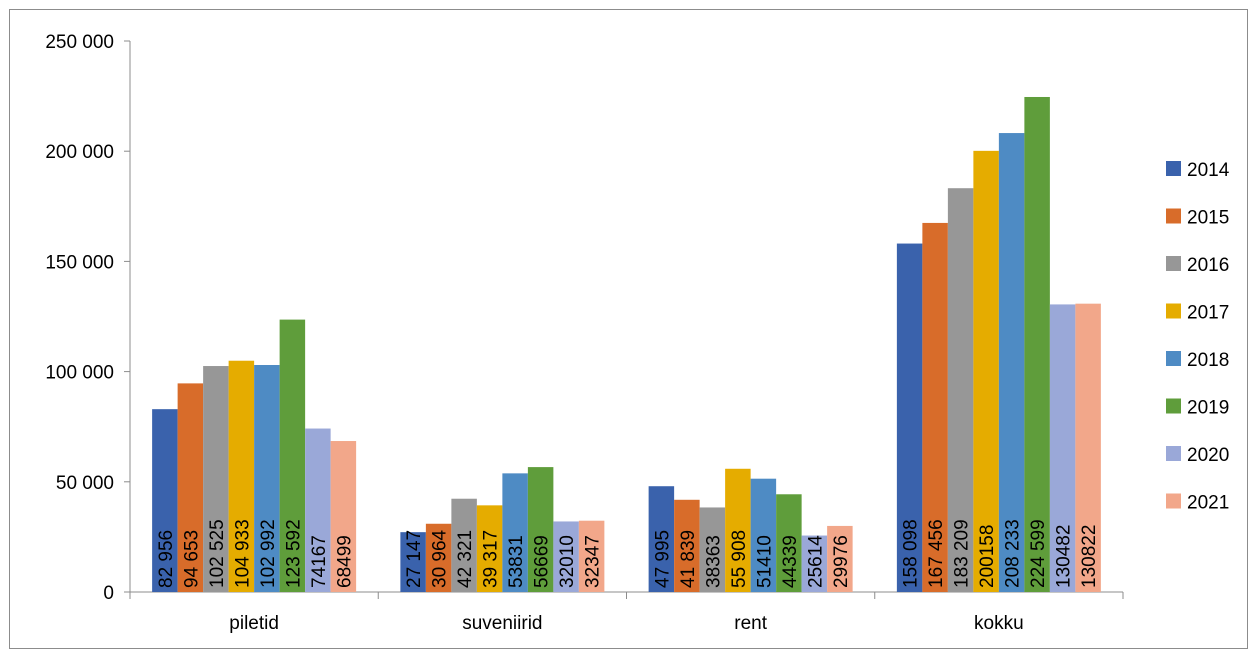 This screenshot has height=651, width=1255. Describe the element at coordinates (465, 559) in the screenshot. I see `data-label: 42 321` at that location.